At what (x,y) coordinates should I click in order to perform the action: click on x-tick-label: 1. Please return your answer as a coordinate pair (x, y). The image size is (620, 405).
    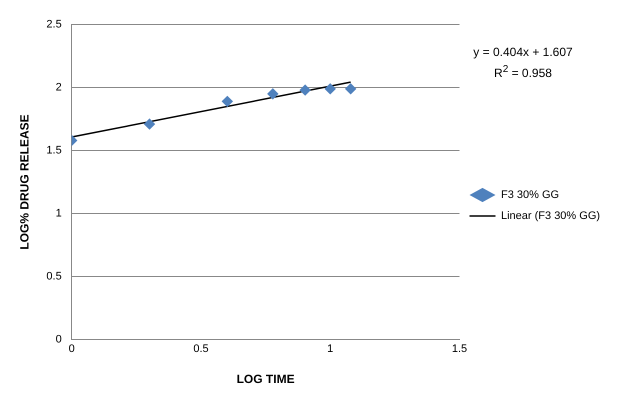
    Looking at the image, I should click on (330, 349).